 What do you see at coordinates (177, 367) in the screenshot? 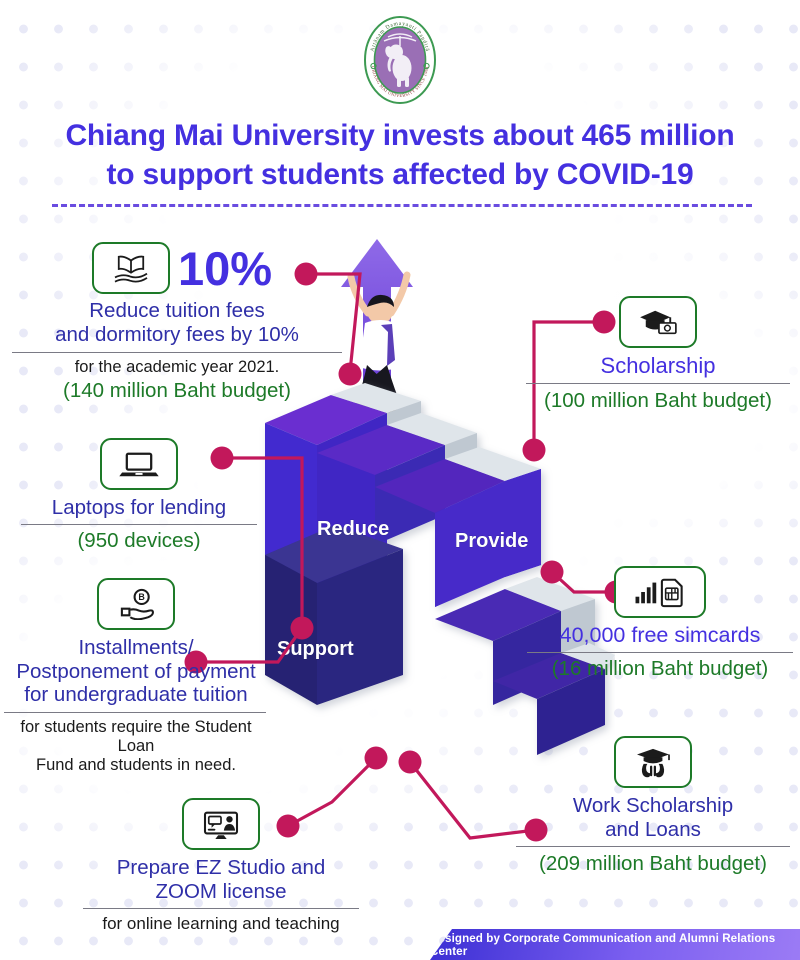
I see `item-note: for the academic year 2021.` at bounding box center [177, 367].